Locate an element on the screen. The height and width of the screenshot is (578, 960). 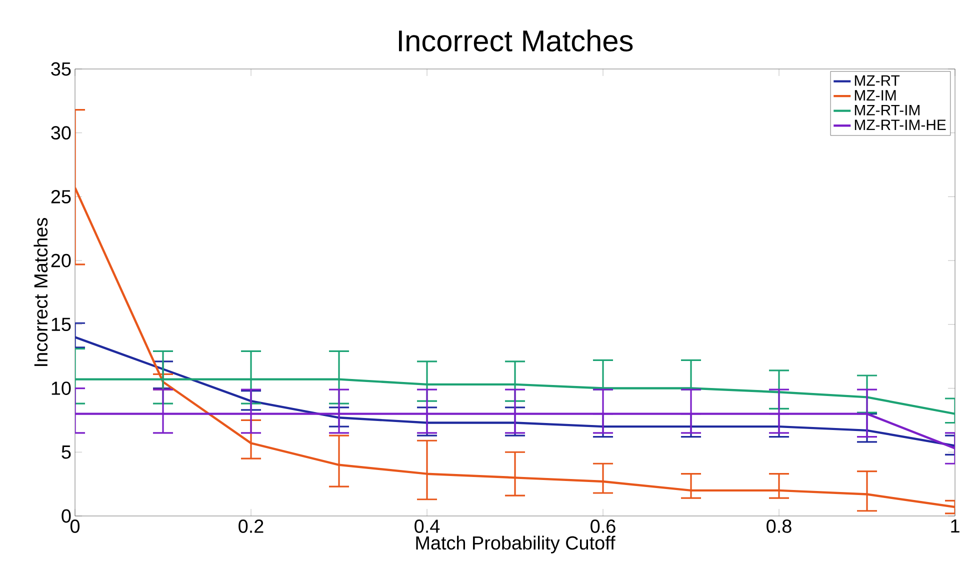
legend-label: MZ-IM is located at coordinates (875, 95).